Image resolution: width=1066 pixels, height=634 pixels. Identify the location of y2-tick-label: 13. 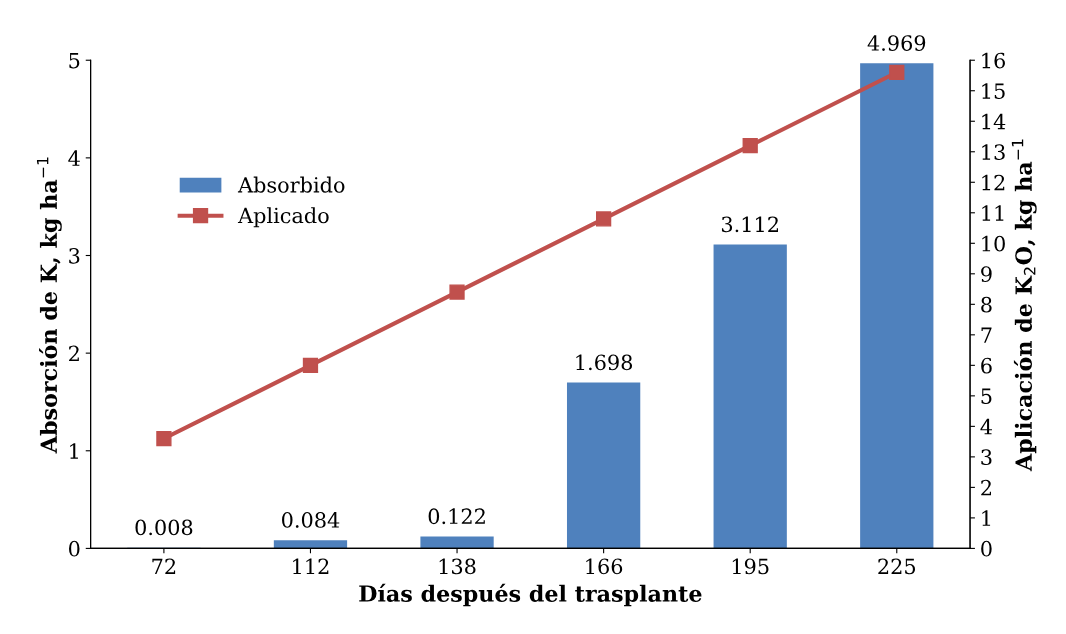
(993, 152).